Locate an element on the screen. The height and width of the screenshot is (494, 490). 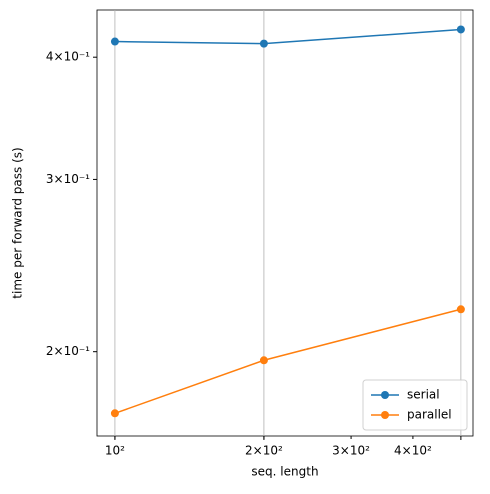
y-tick-label: 4×10⁻¹ is located at coordinates (68, 57).